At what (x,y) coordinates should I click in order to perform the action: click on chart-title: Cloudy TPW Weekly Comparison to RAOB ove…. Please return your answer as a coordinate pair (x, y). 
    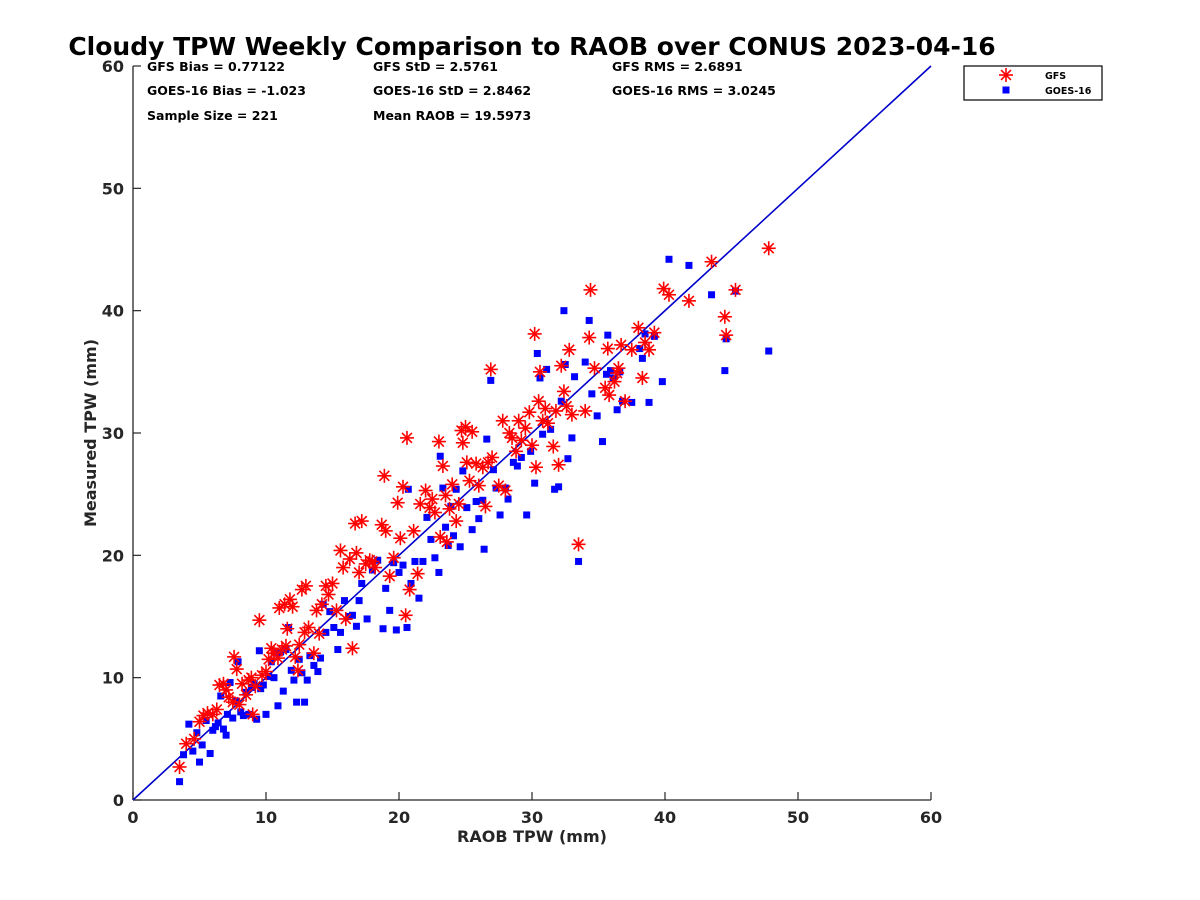
    Looking at the image, I should click on (531, 46).